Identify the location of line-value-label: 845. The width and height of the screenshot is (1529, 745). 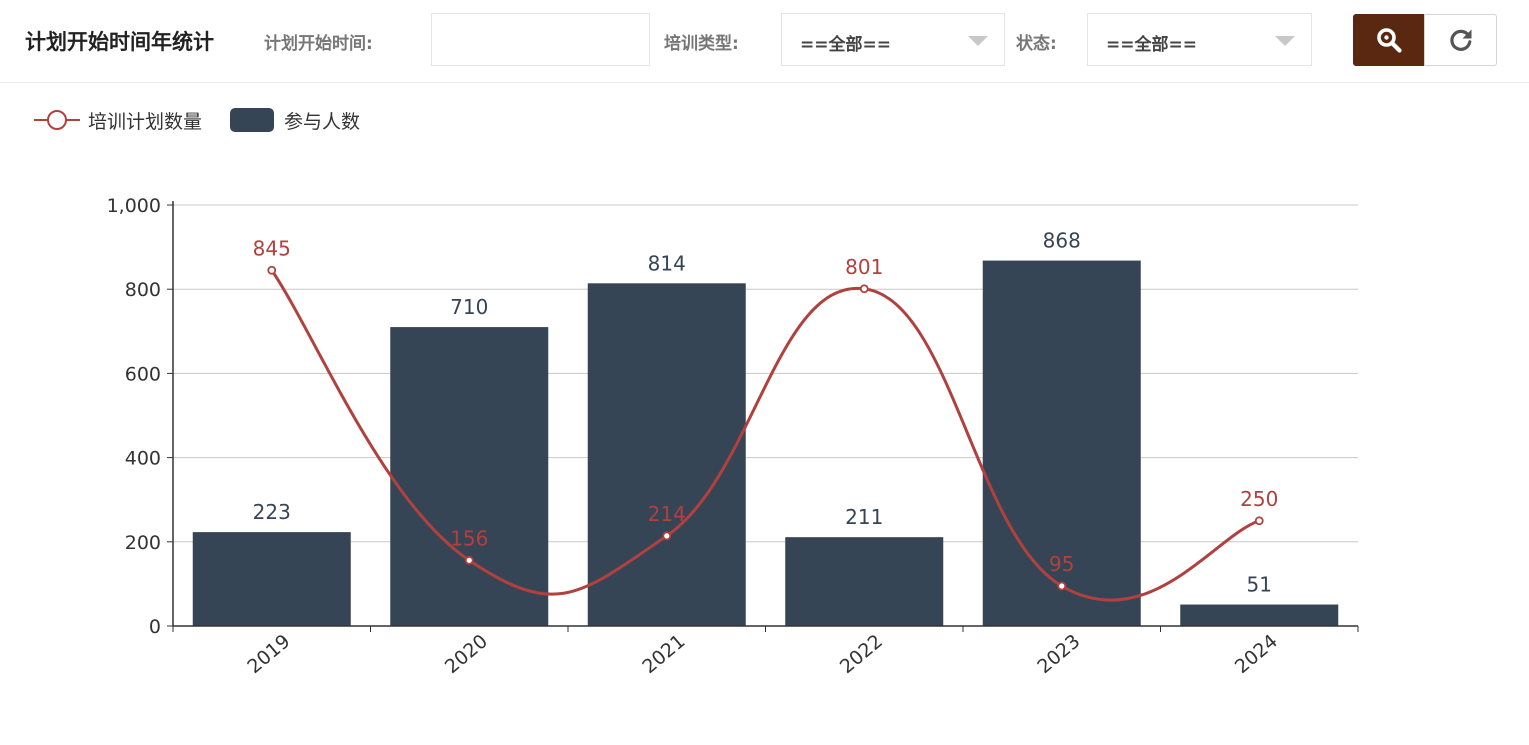
(272, 248).